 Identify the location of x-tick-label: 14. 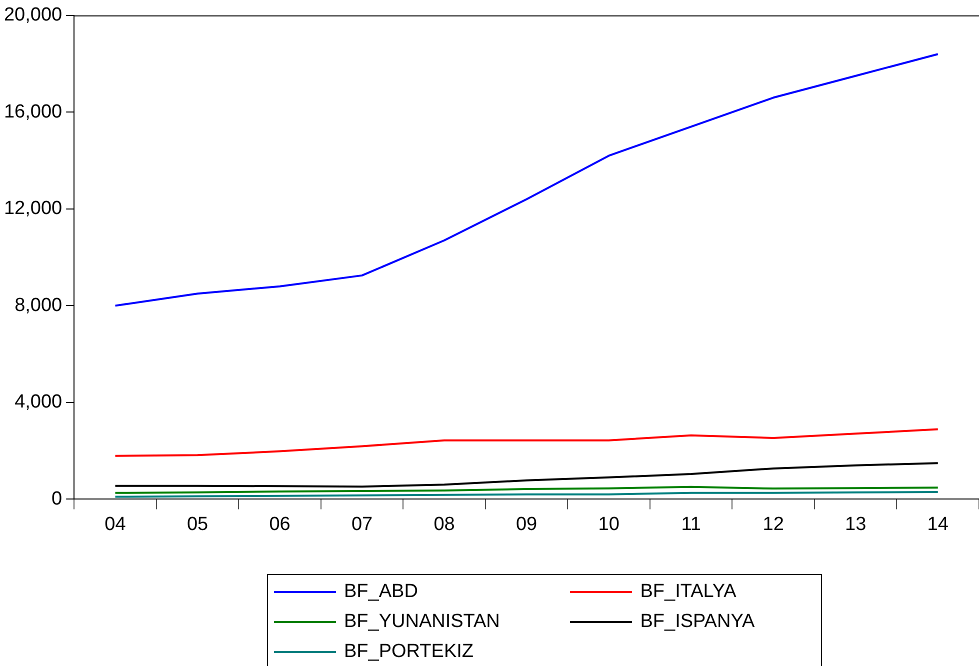
(938, 524).